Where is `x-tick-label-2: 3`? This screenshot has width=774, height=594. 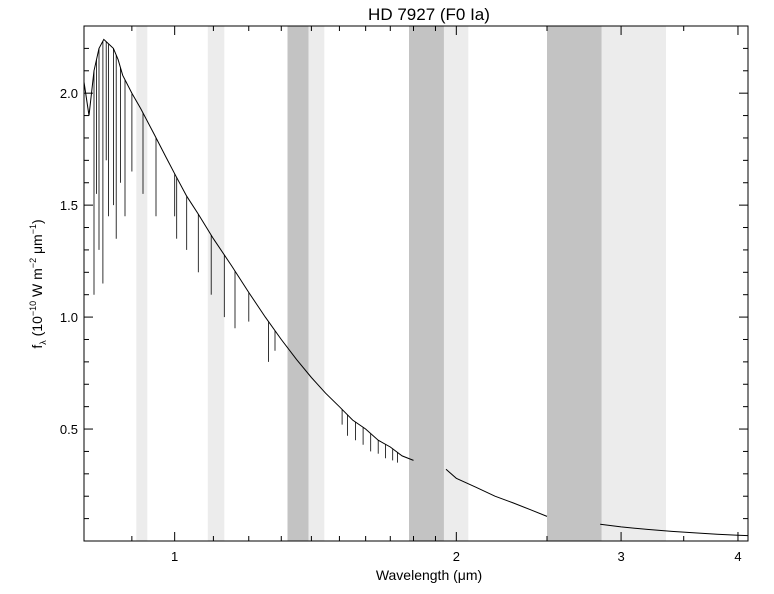
x-tick-label-2: 3 is located at coordinates (620, 556).